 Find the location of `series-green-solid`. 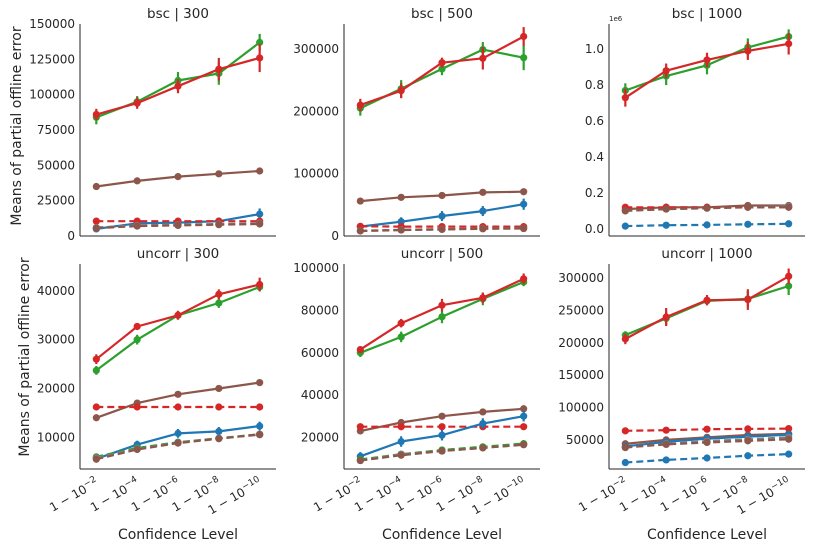

series-green-solid is located at coordinates (707, 308).